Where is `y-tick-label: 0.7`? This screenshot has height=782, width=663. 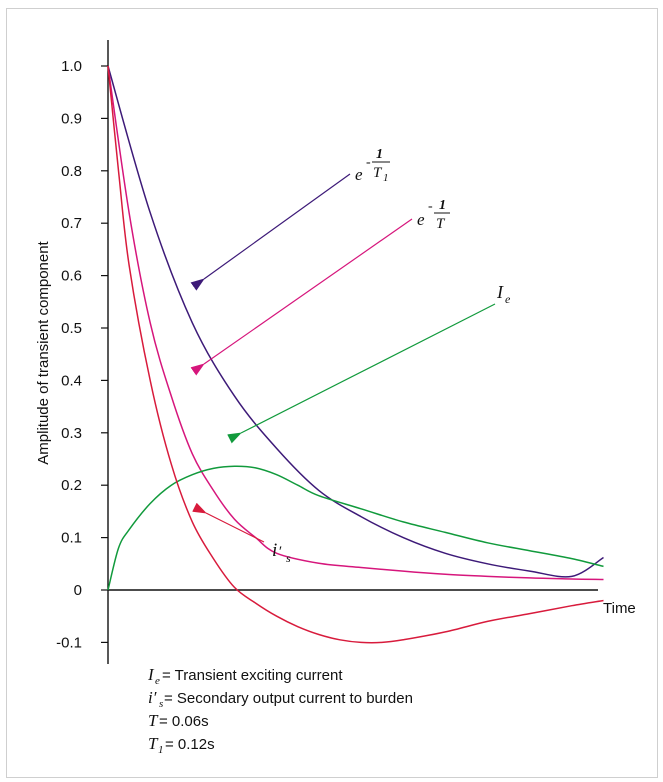
y-tick-label: 0.7 is located at coordinates (71, 223).